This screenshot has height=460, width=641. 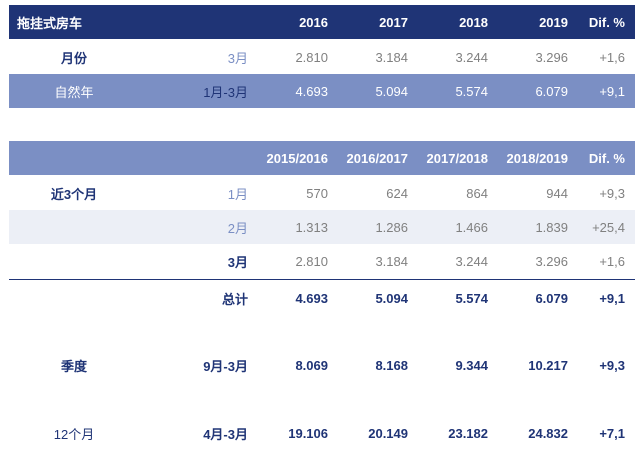 I want to click on table-row: 2月 1.313 1.286 1.466 1.839 +25,4, so click(x=322, y=227).